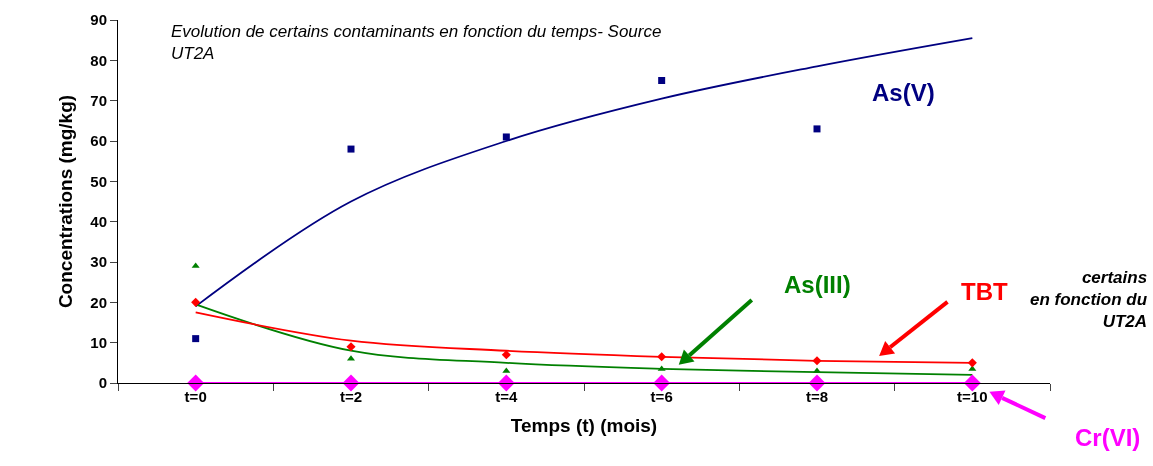 The image size is (1153, 466). What do you see at coordinates (817, 396) in the screenshot?
I see `x-tick-label: t=8` at bounding box center [817, 396].